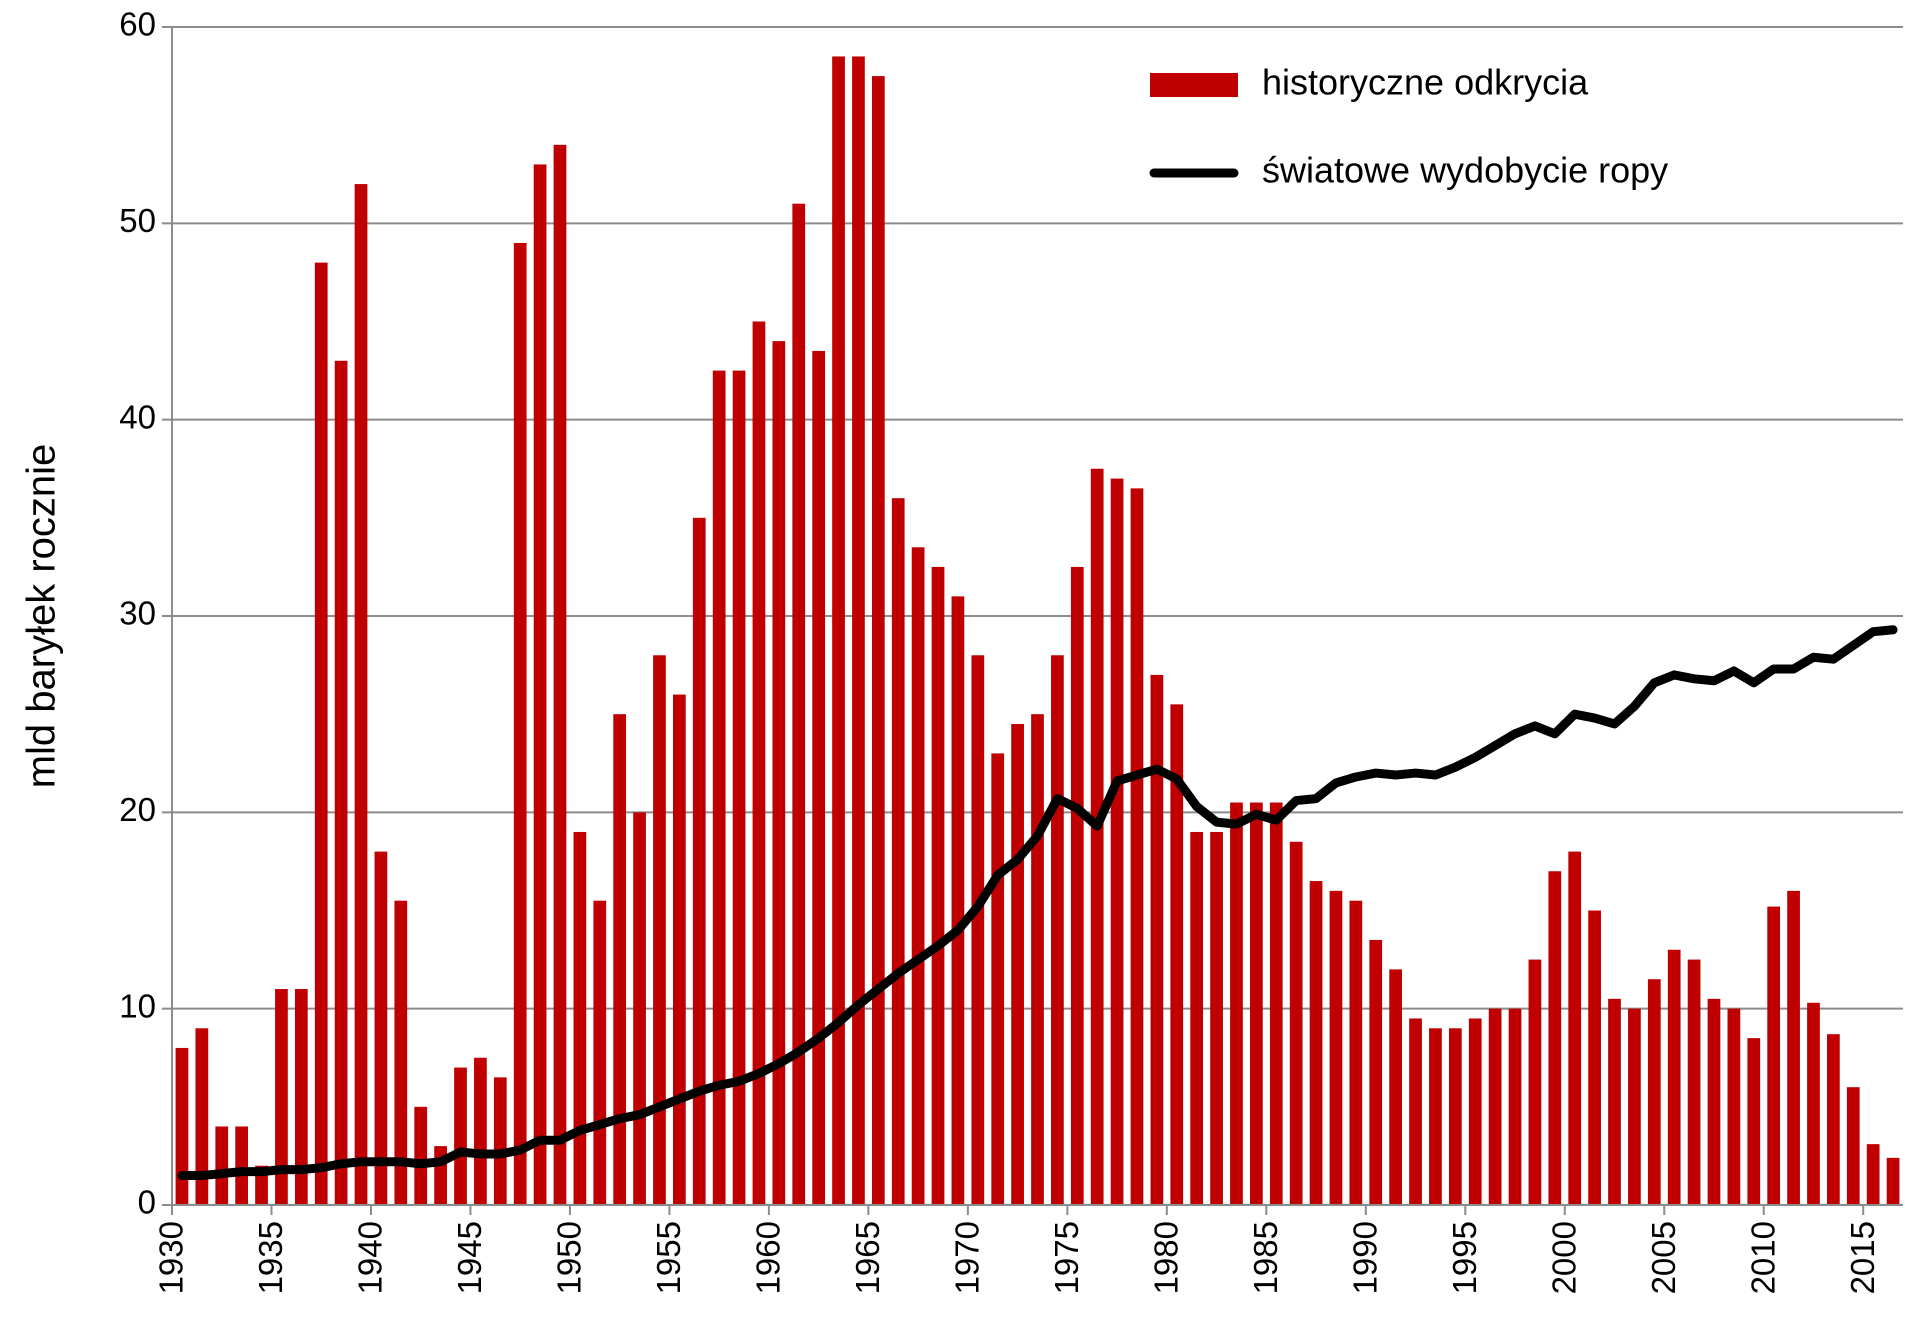 The width and height of the screenshot is (1905, 1337). I want to click on x-tick-label: 1975, so click(1066, 1257).